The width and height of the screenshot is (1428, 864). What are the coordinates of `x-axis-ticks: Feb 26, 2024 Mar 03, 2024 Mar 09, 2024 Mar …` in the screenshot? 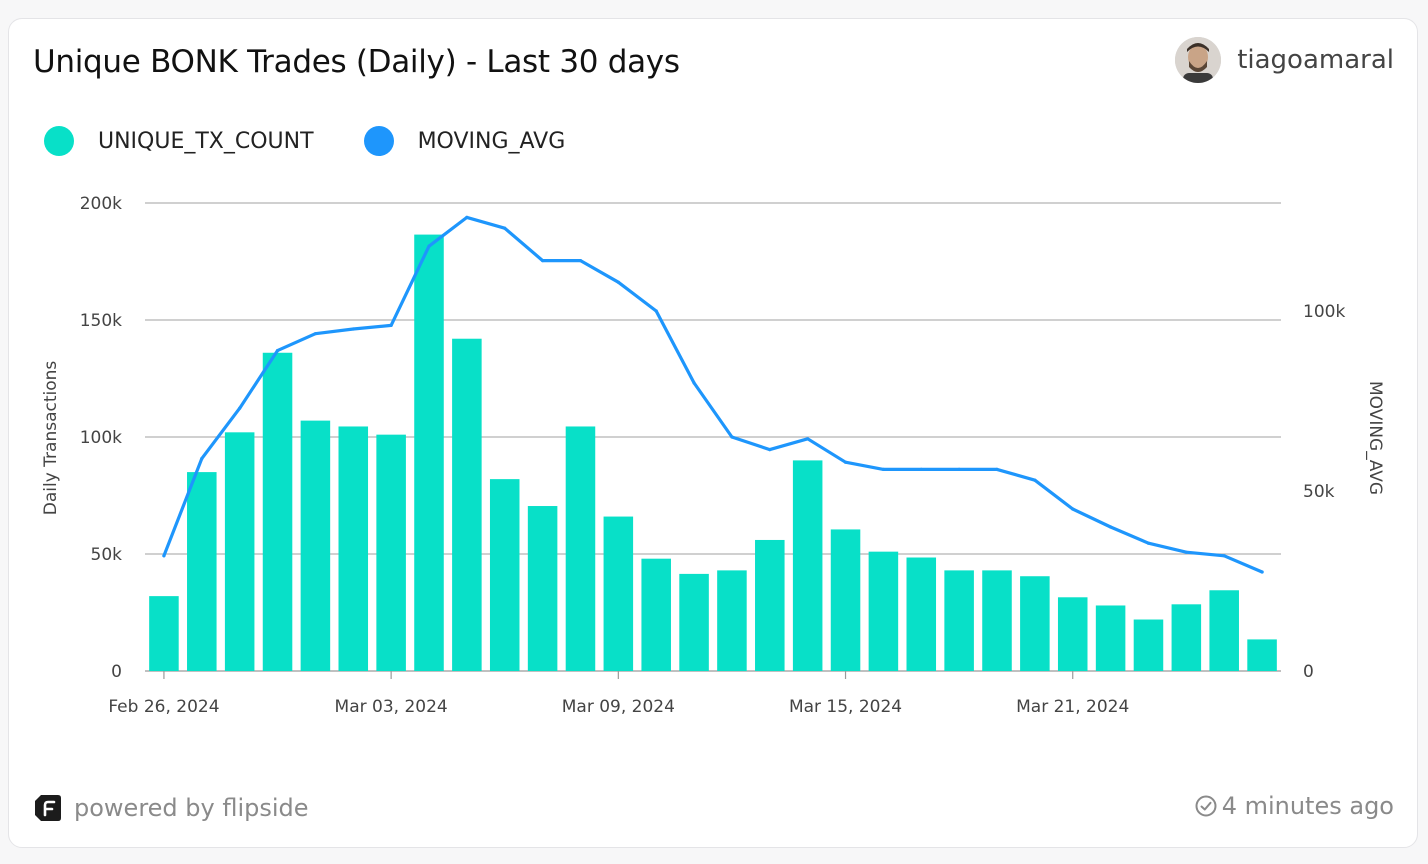 It's located at (618, 694).